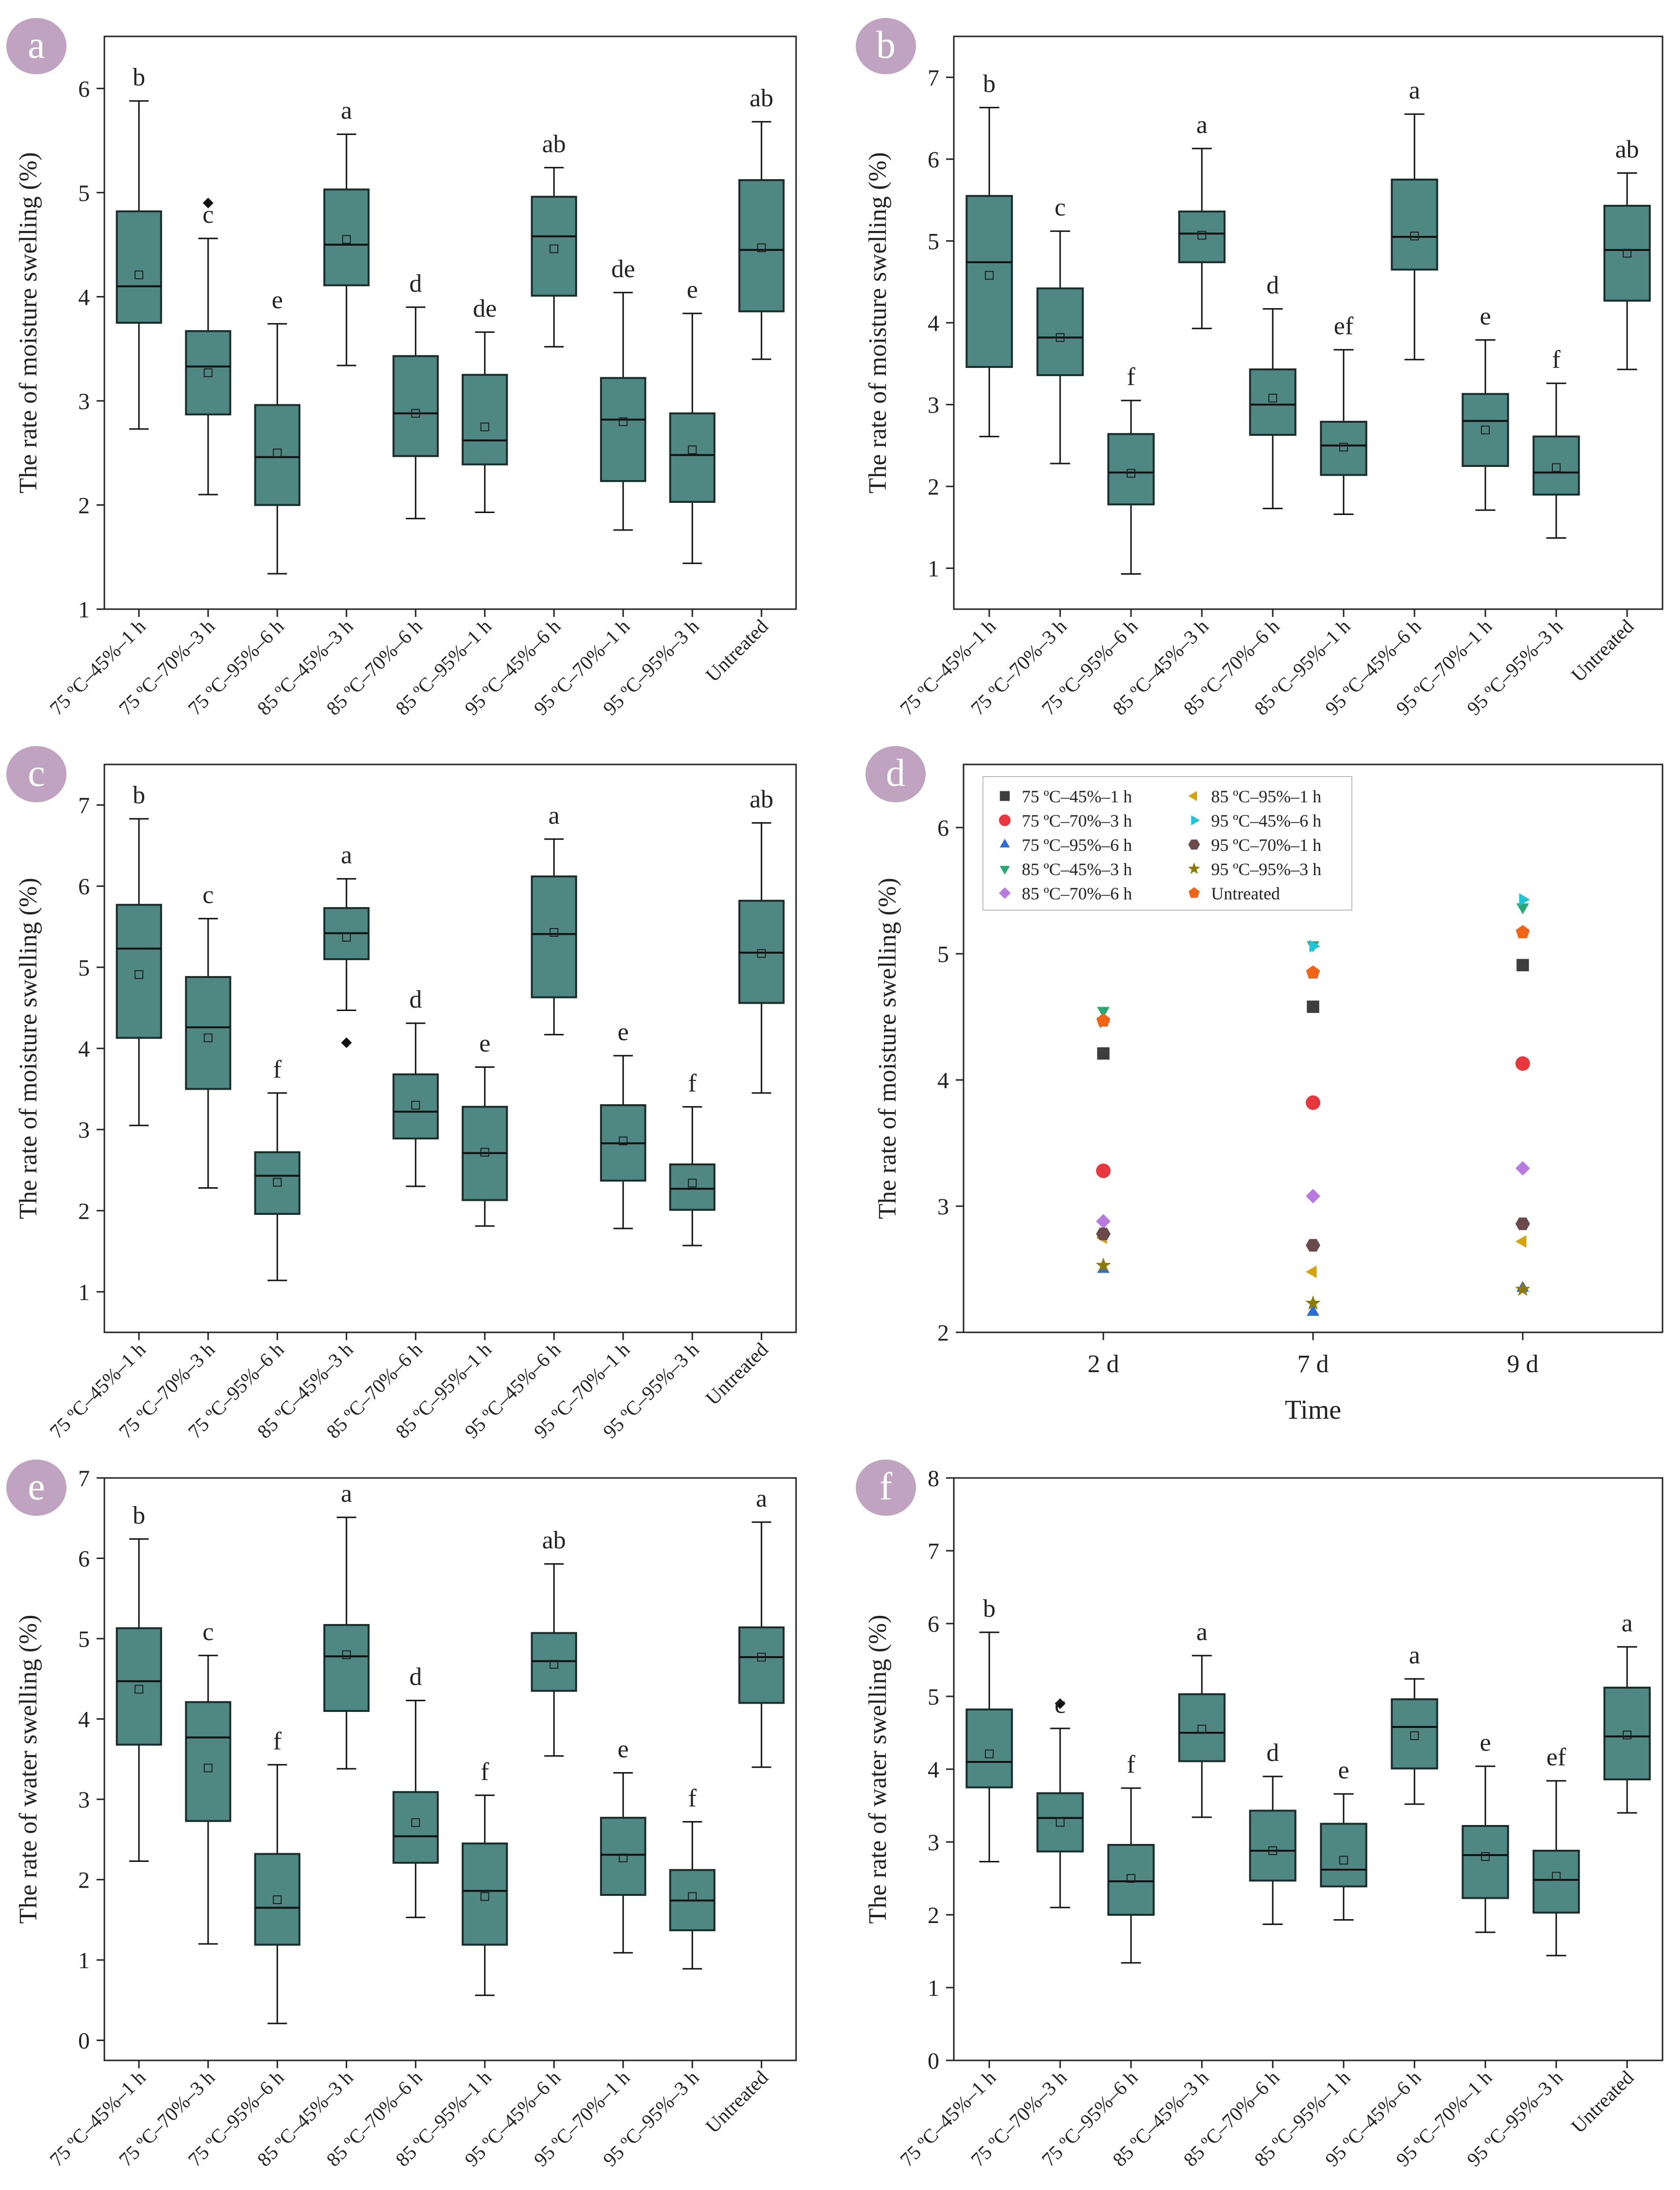 The width and height of the screenshot is (1680, 2190). Describe the element at coordinates (895, 773) in the screenshot. I see `panel-letter: d` at that location.